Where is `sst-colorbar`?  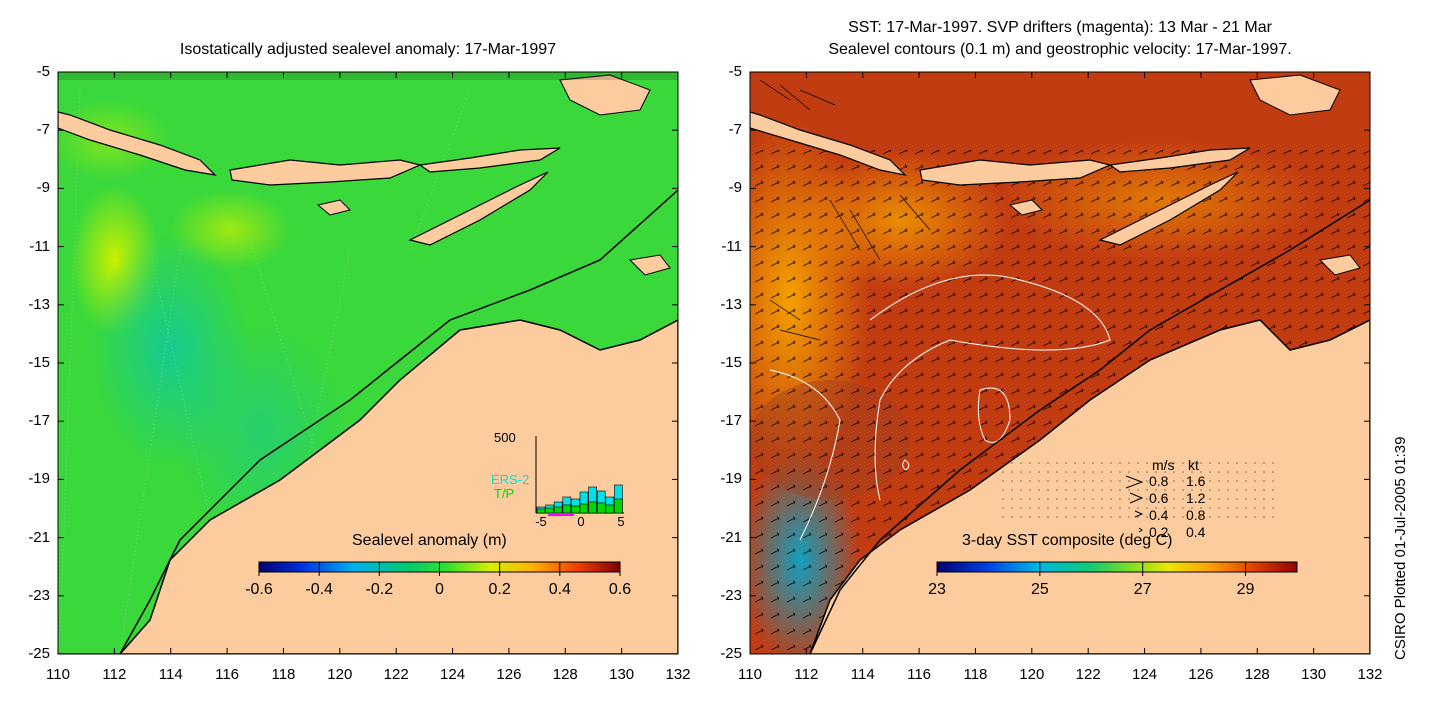
sst-colorbar is located at coordinates (1117, 567).